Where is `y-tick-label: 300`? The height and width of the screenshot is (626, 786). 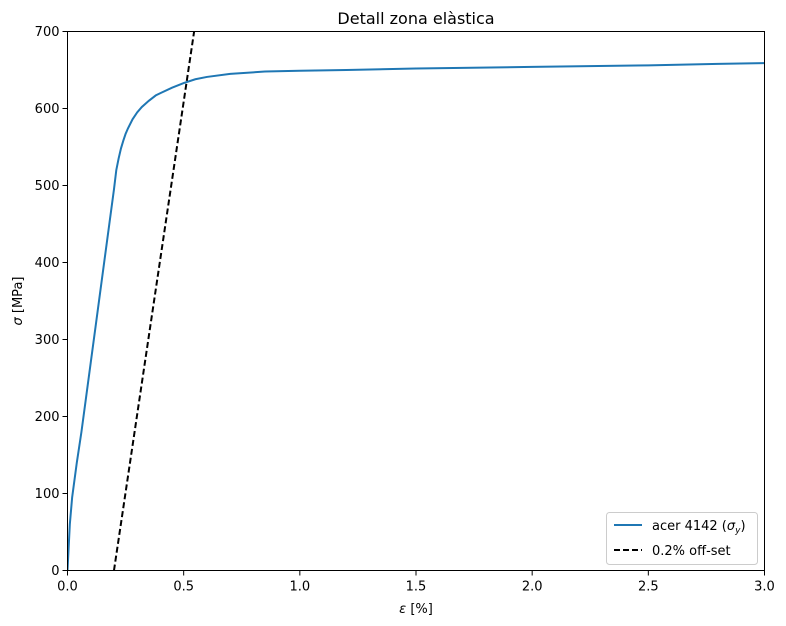
y-tick-label: 300 is located at coordinates (47, 340).